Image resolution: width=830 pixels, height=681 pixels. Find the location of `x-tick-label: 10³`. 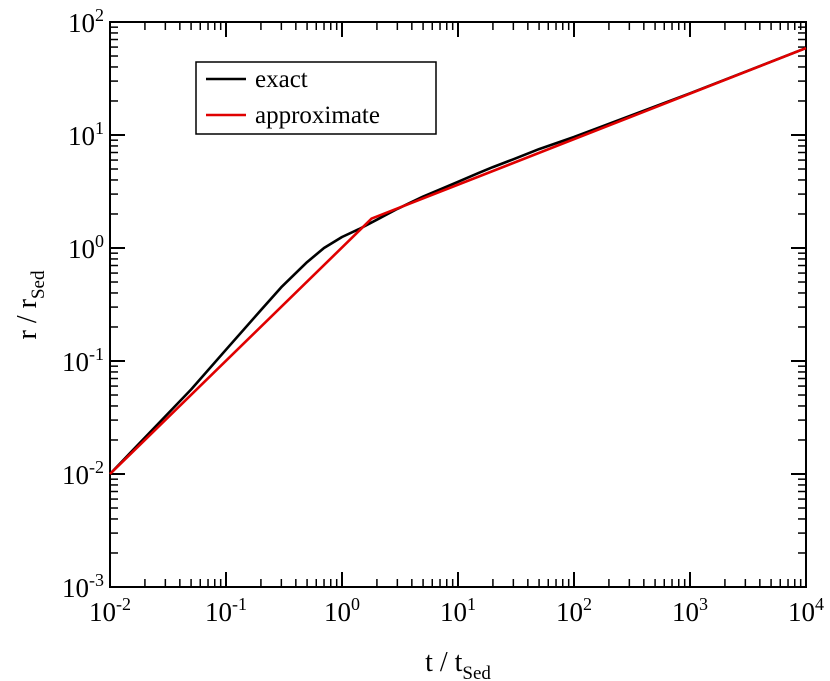

x-tick-label: 10³ is located at coordinates (690, 610).